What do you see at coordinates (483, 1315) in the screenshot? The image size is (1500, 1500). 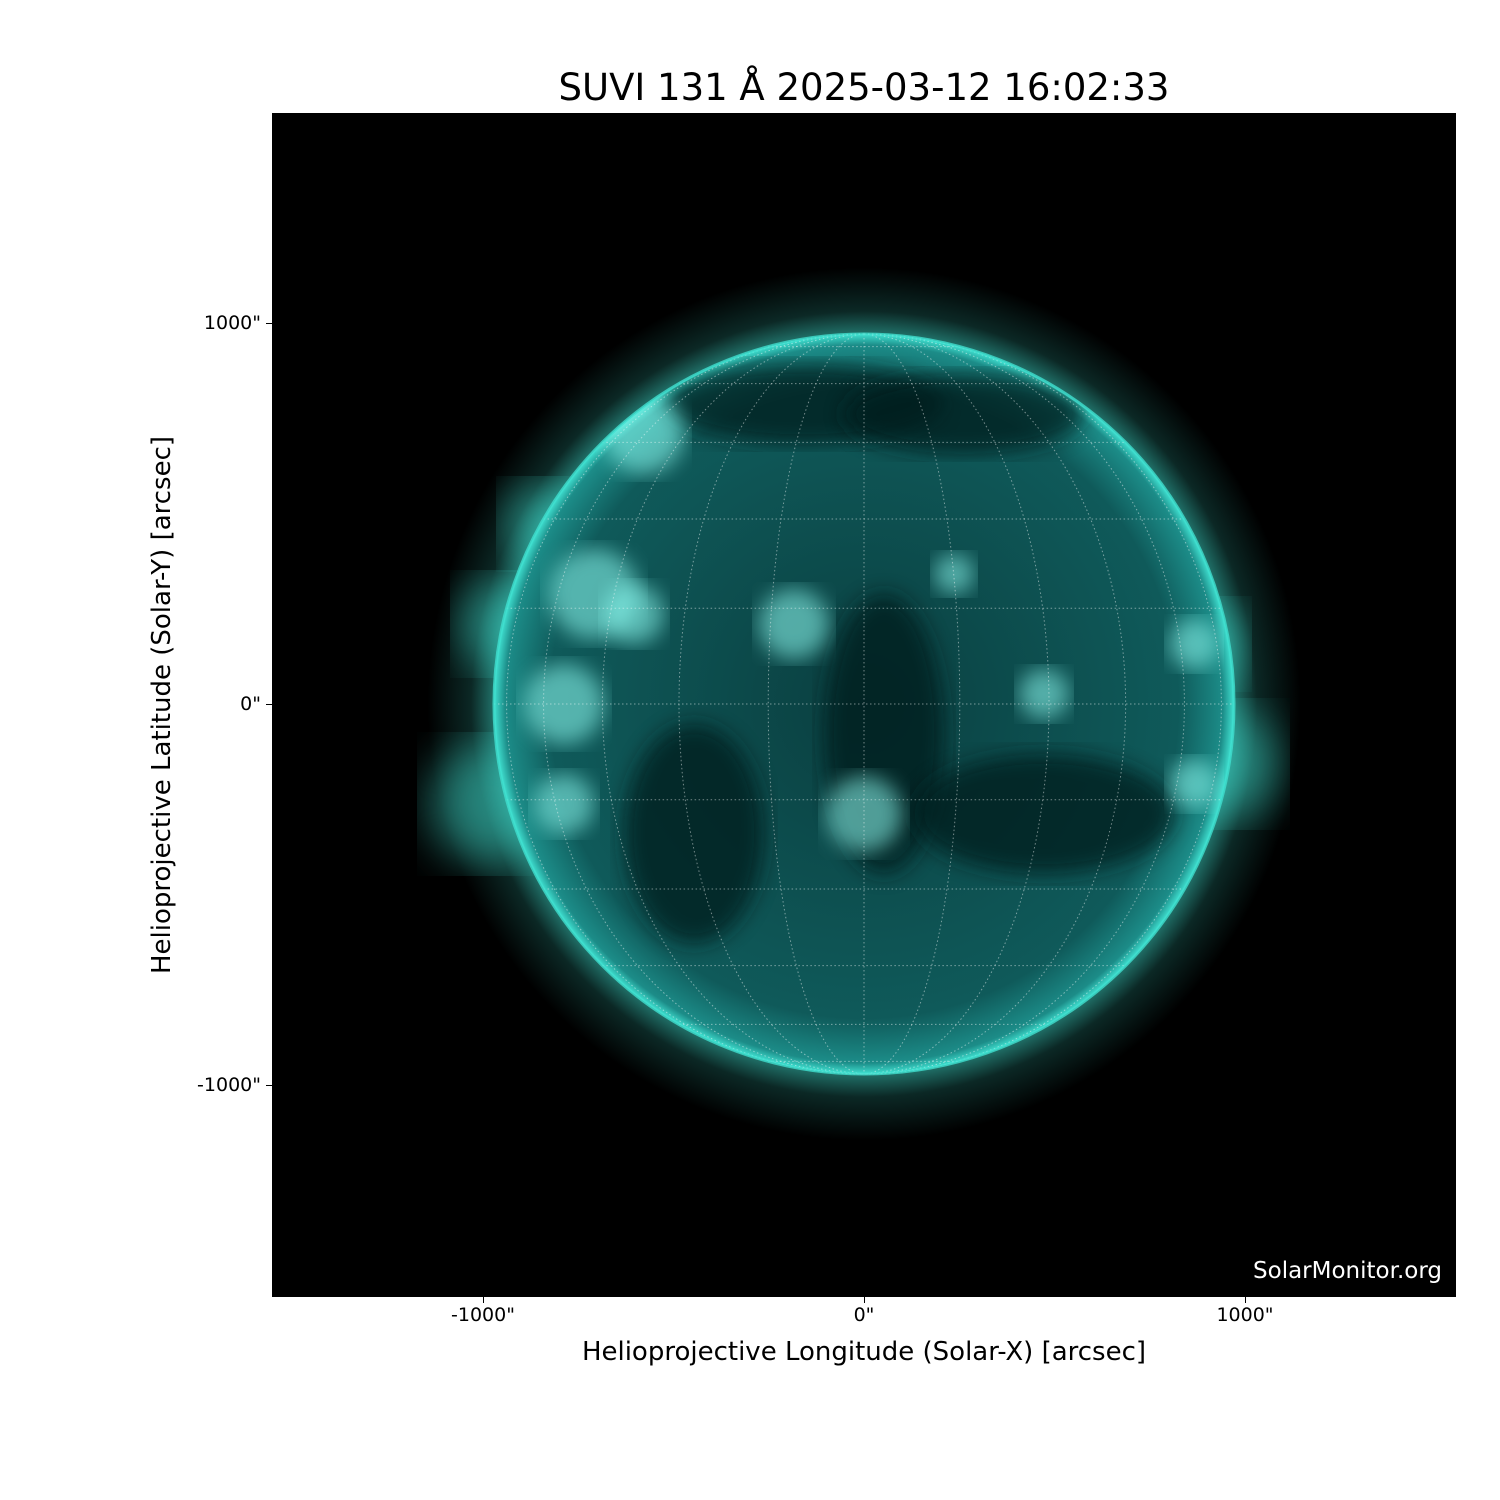 I see `x-tick-label: -1000"` at bounding box center [483, 1315].